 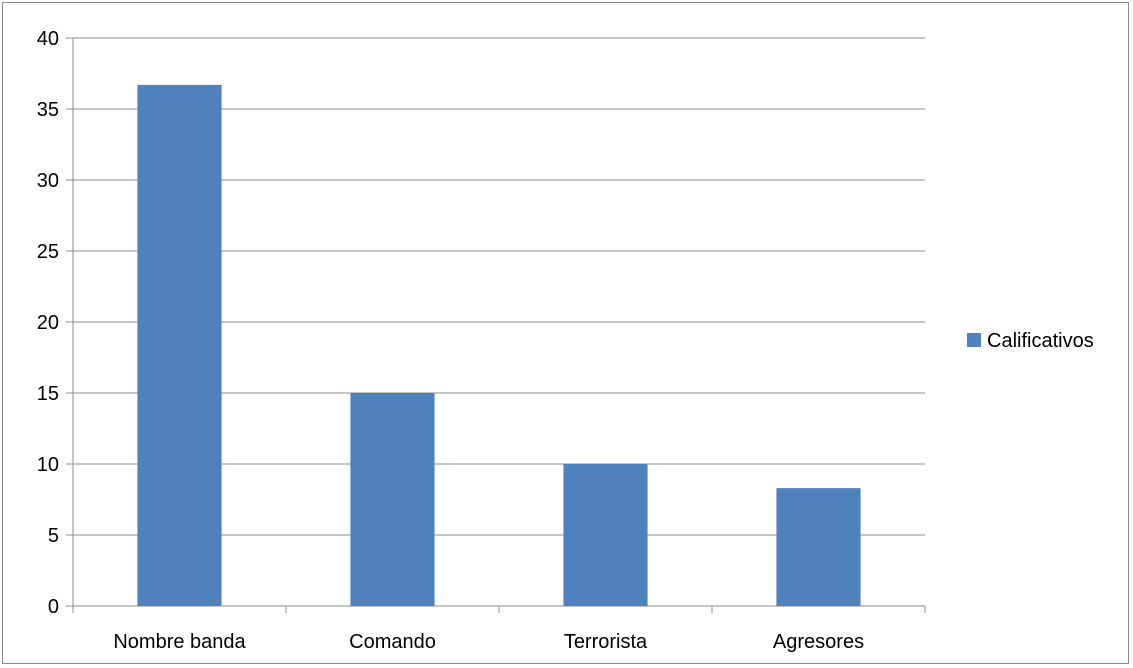 I want to click on x-tick-label: Nombre banda, so click(x=179, y=642).